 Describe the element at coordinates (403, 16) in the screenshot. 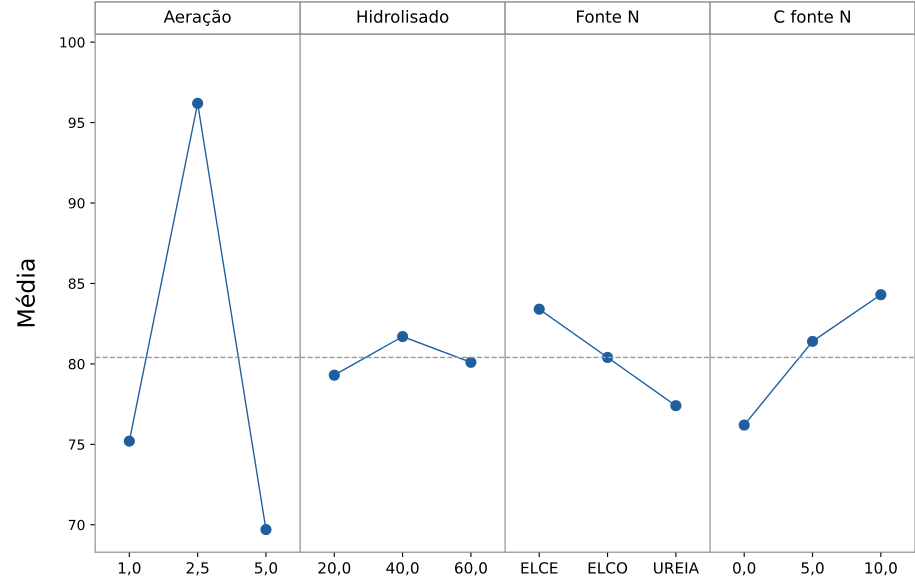

I see `chart-title: Hidrolisado` at that location.